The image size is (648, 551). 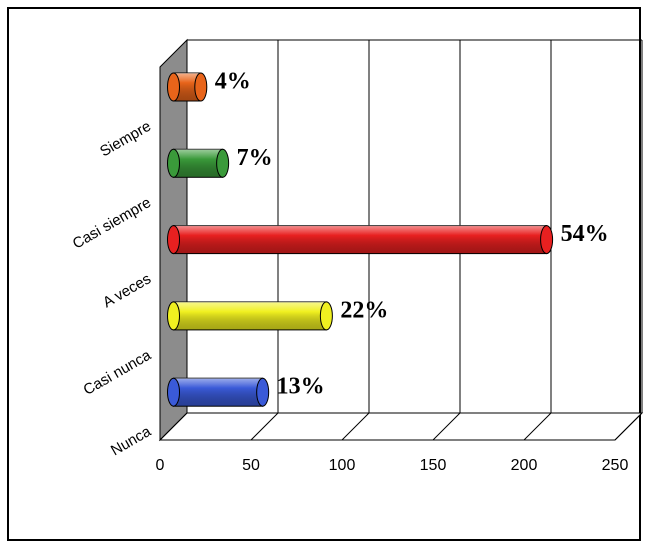 What do you see at coordinates (401, 426) in the screenshot?
I see `floor` at bounding box center [401, 426].